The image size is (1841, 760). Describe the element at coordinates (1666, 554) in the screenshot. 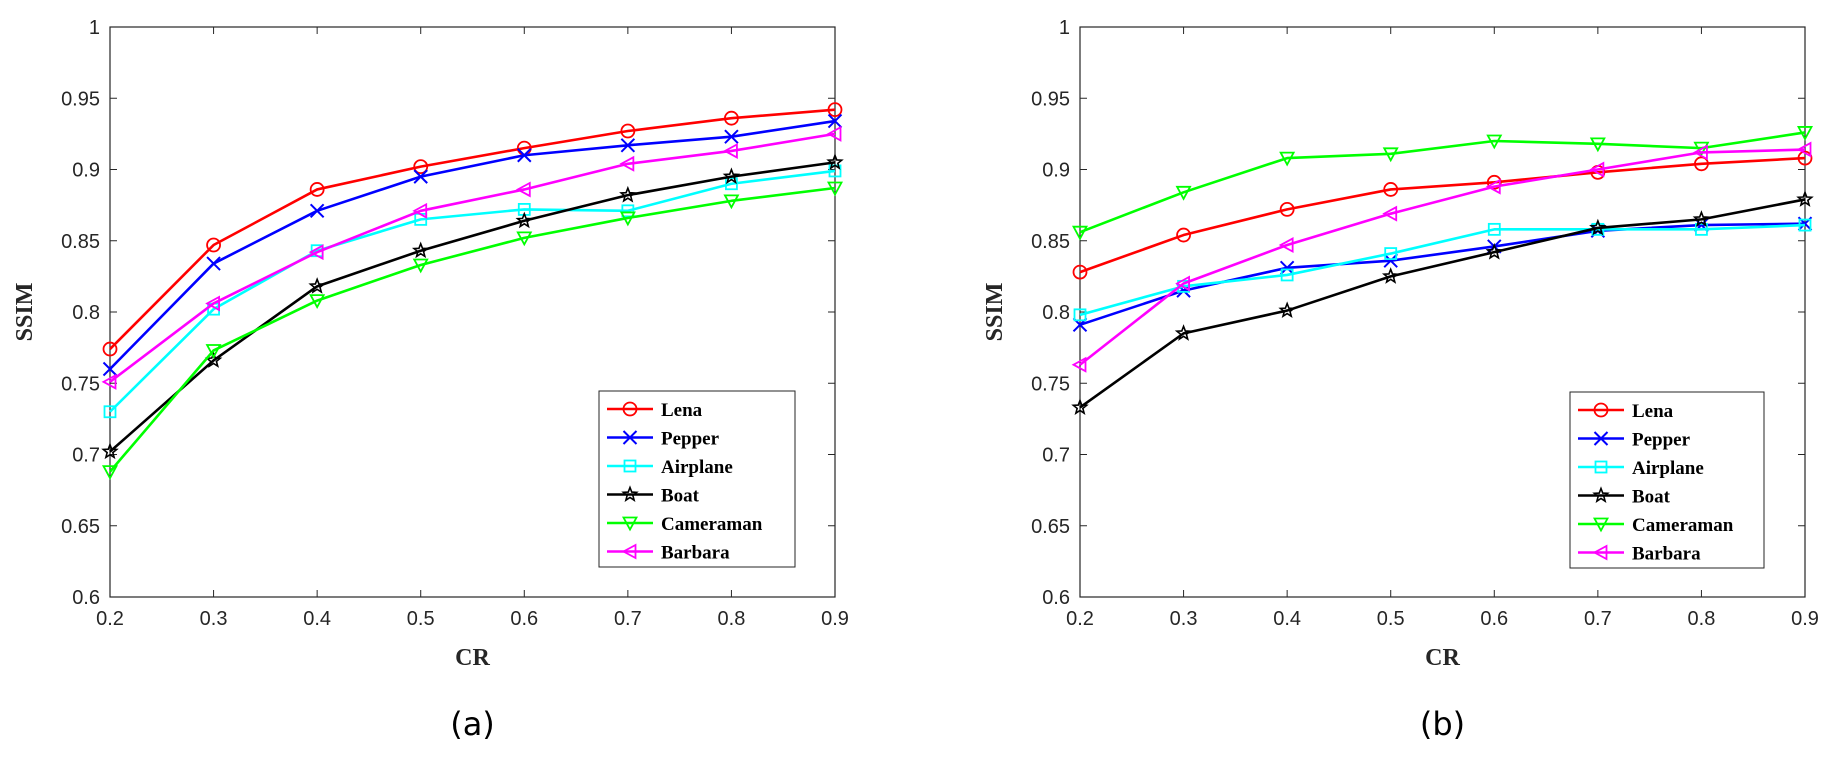

I see `legend-label-barbara: Barbara` at that location.